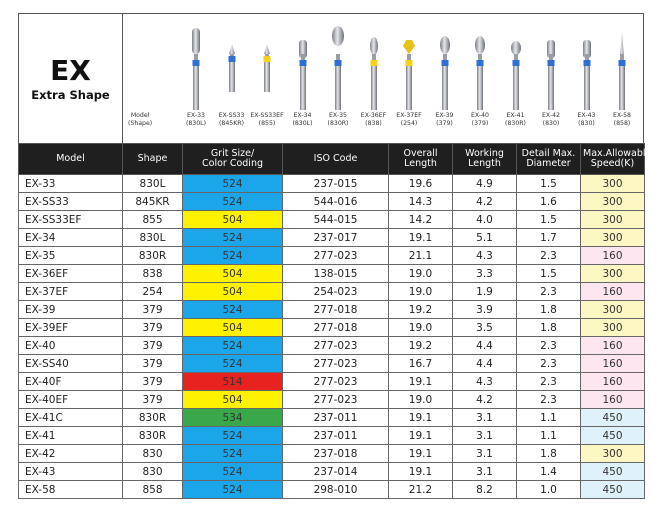 This screenshot has width=659, height=508. I want to click on table-row: EX-40EF 379 504 277-023 19.0 4.2 2.3 160, so click(331, 399).